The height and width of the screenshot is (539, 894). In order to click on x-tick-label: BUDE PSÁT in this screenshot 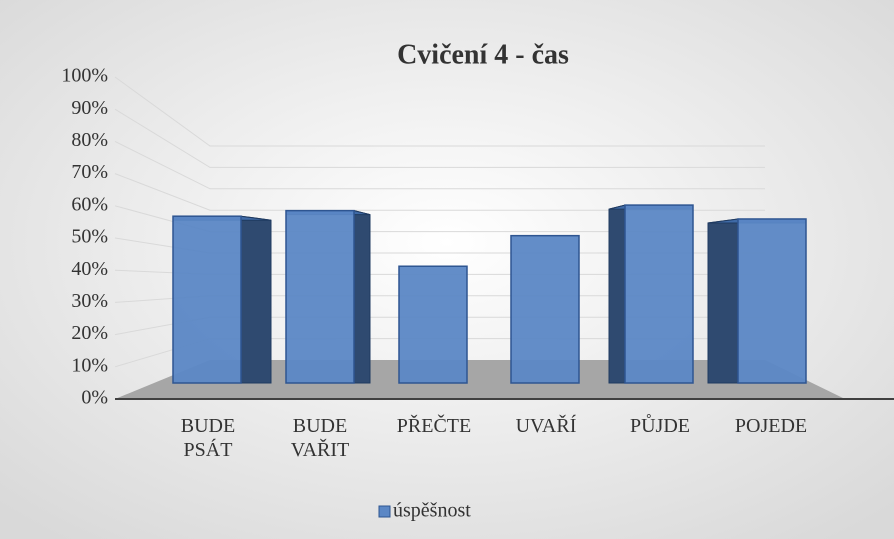, I will do `click(208, 438)`.